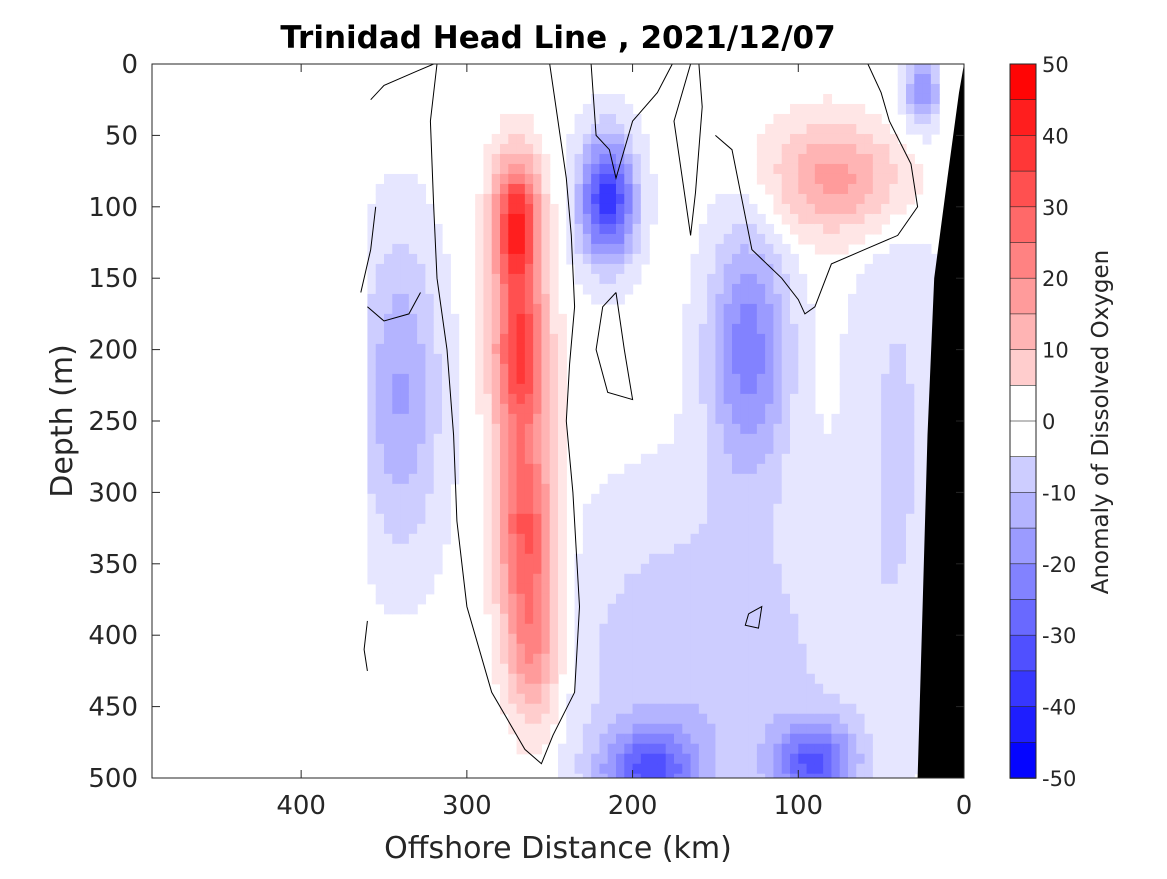  Describe the element at coordinates (113, 351) in the screenshot. I see `y-tick-label: 200` at that location.